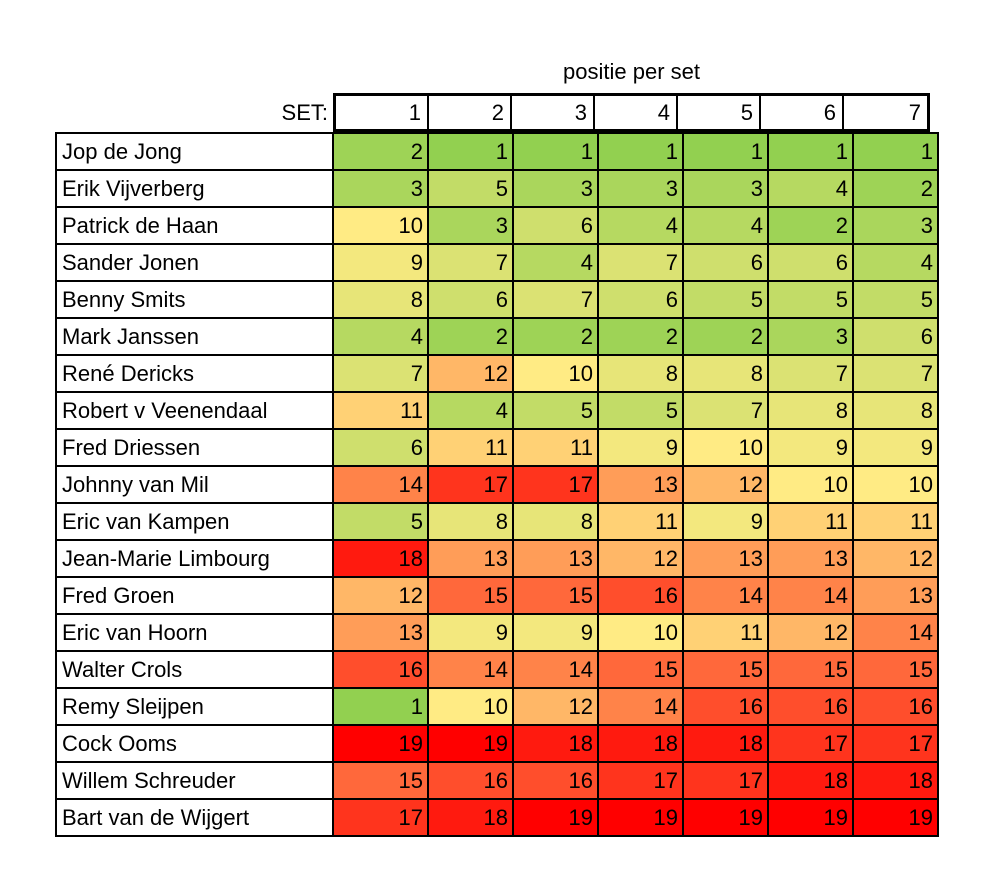 This screenshot has height=891, width=989. I want to click on player-name: Sander Jonen, so click(194, 262).